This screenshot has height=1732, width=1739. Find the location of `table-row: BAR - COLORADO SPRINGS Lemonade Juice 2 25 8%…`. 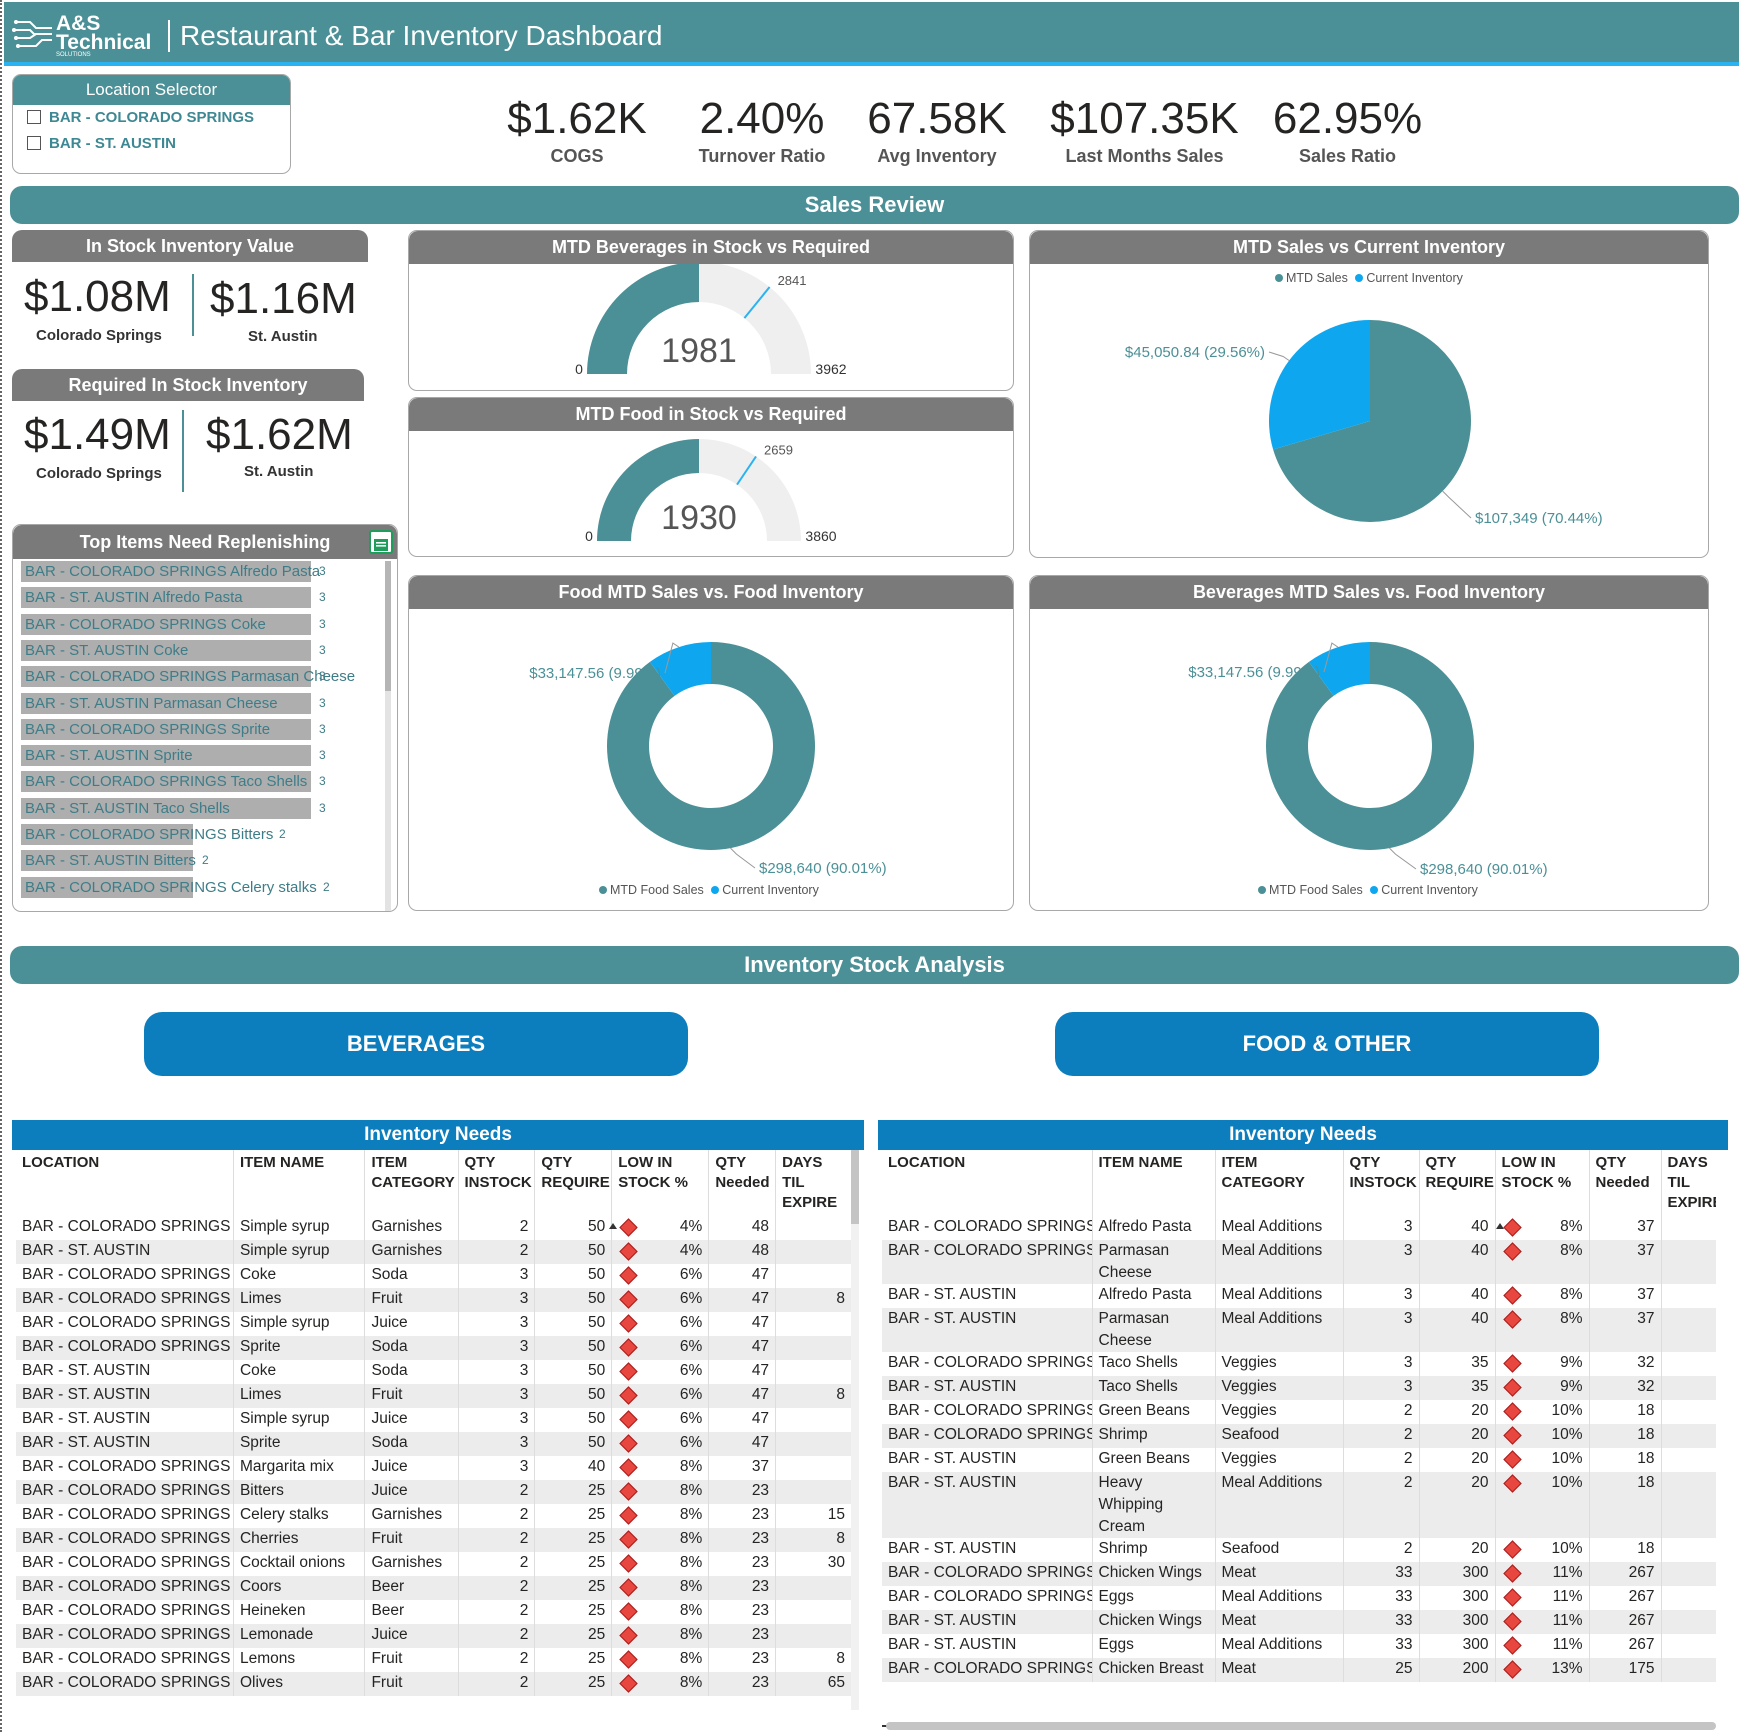

table-row: BAR - COLORADO SPRINGS Lemonade Juice 2 25 8%… is located at coordinates (434, 1636).